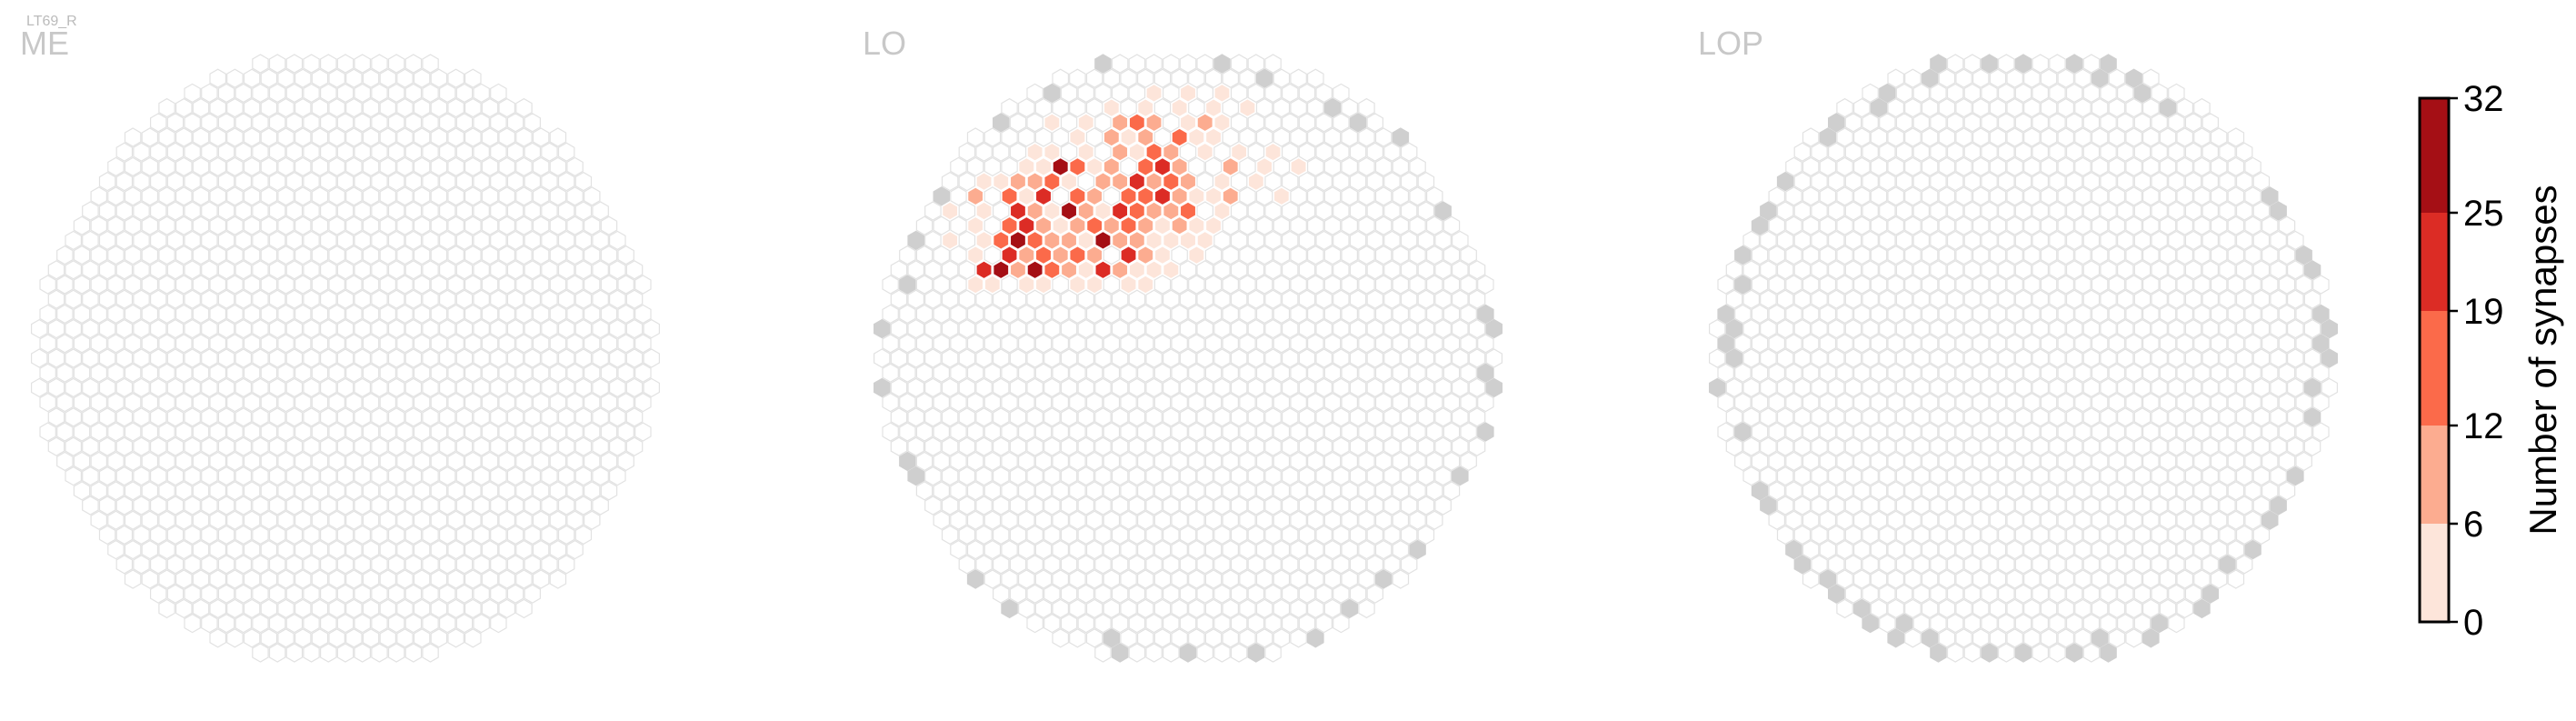 The height and width of the screenshot is (721, 2576). What do you see at coordinates (1196, 195) in the screenshot?
I see `synapse-cell` at bounding box center [1196, 195].